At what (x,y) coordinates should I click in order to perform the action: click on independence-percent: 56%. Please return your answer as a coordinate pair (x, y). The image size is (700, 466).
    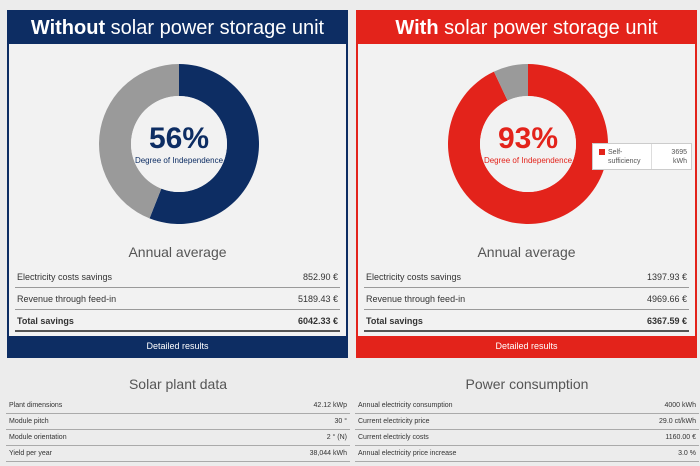
    Looking at the image, I should click on (179, 138).